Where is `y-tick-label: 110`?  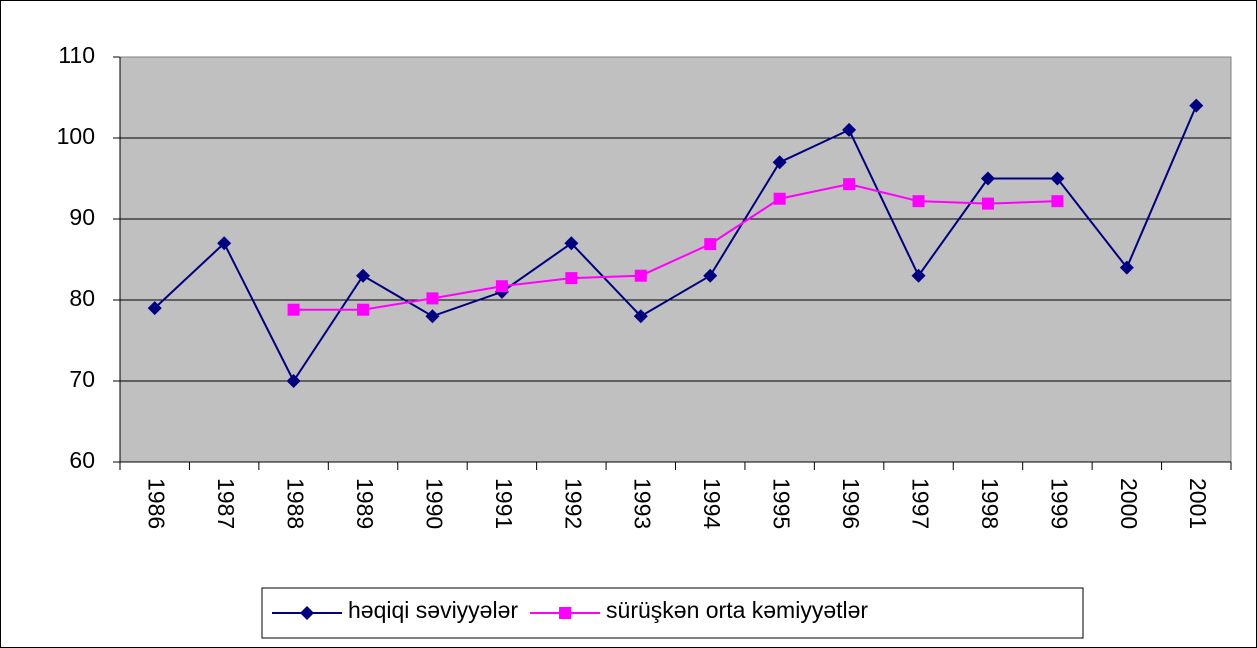
y-tick-label: 110 is located at coordinates (76, 55).